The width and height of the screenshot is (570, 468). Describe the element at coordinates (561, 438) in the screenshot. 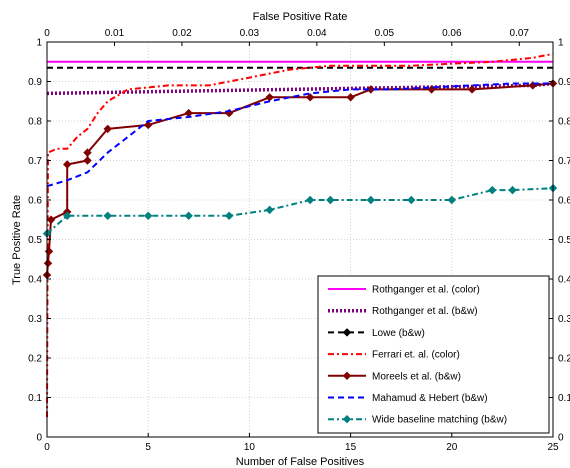

I see `y-right-tick-label: 0` at that location.